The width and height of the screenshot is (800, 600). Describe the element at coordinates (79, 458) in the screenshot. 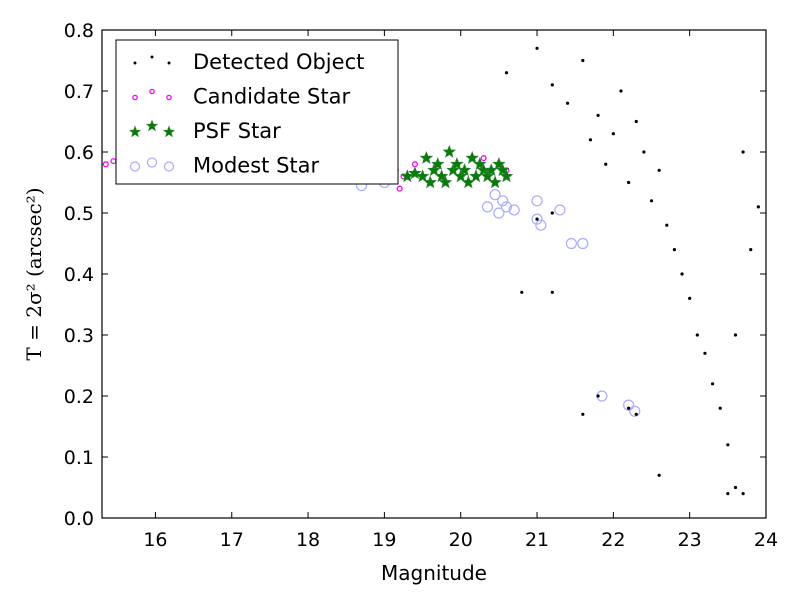

I see `y-tick-label: 0.1` at that location.